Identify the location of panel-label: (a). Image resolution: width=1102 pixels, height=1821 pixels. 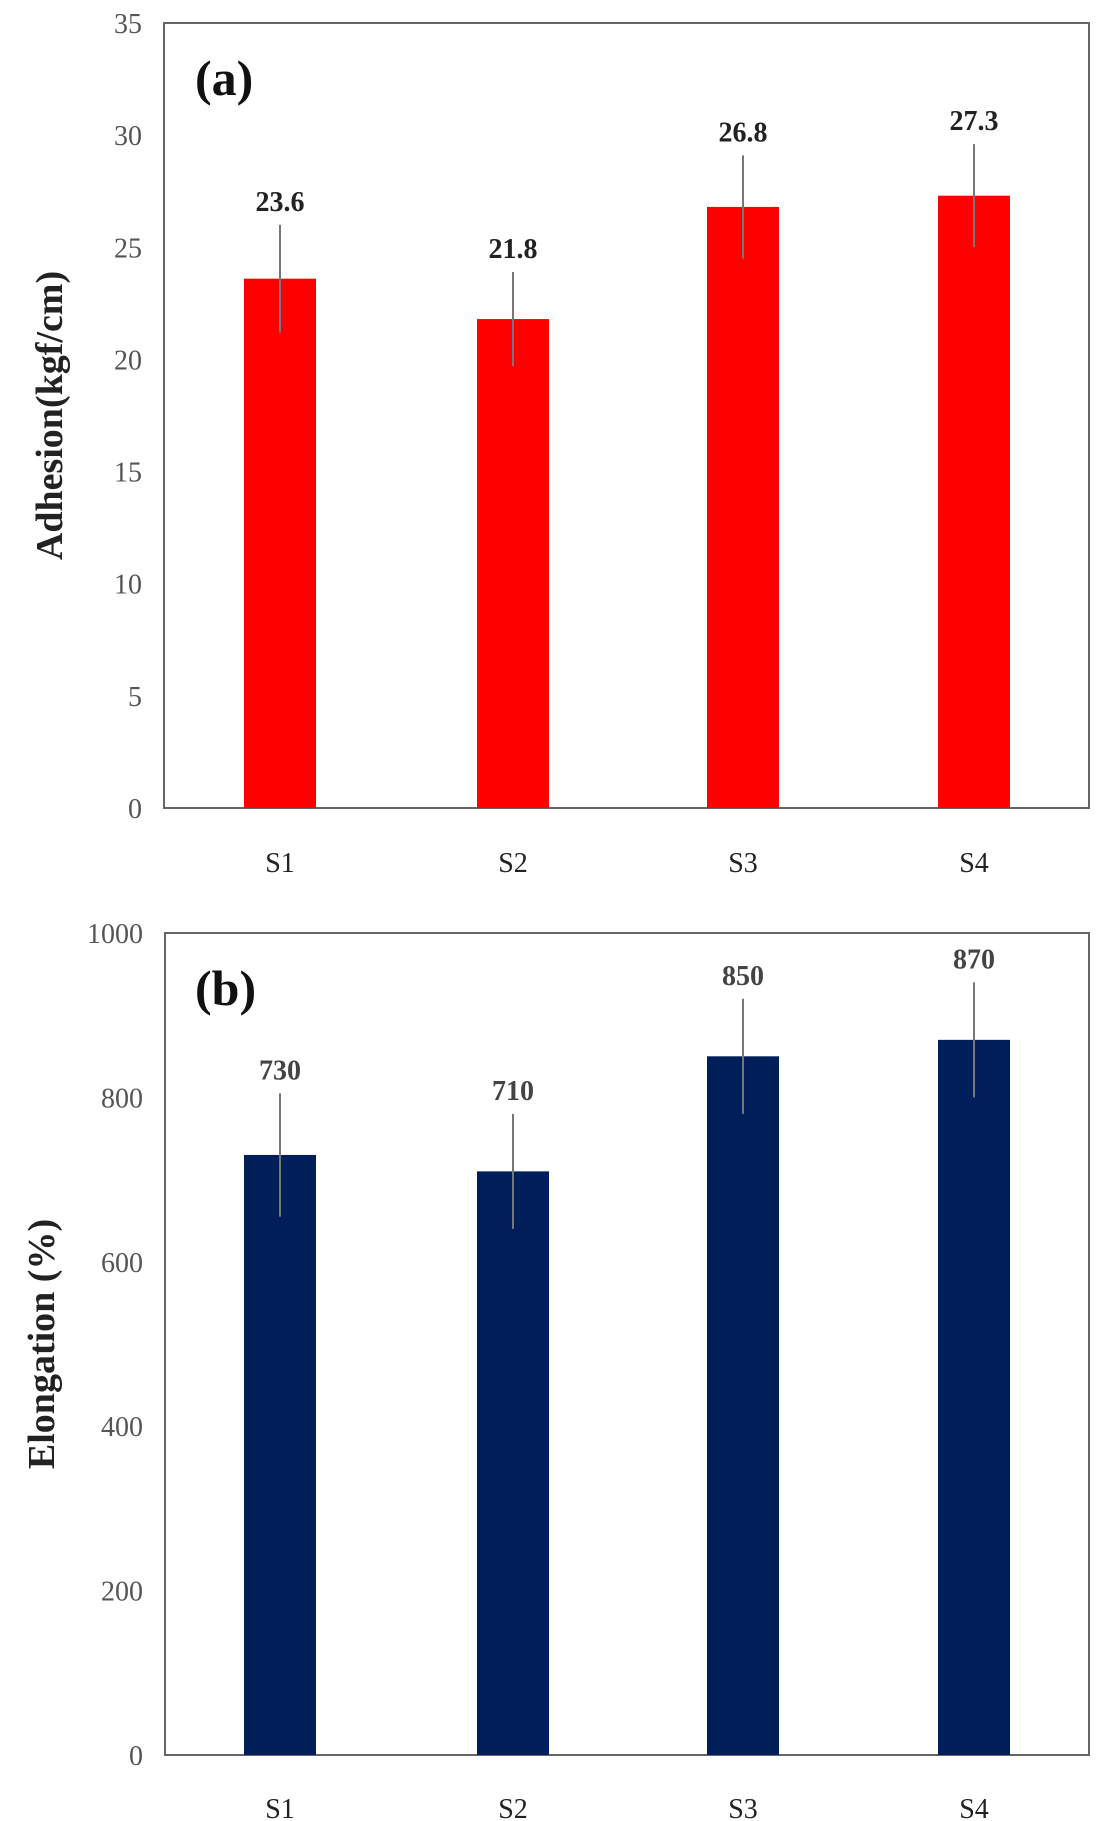
(224, 78).